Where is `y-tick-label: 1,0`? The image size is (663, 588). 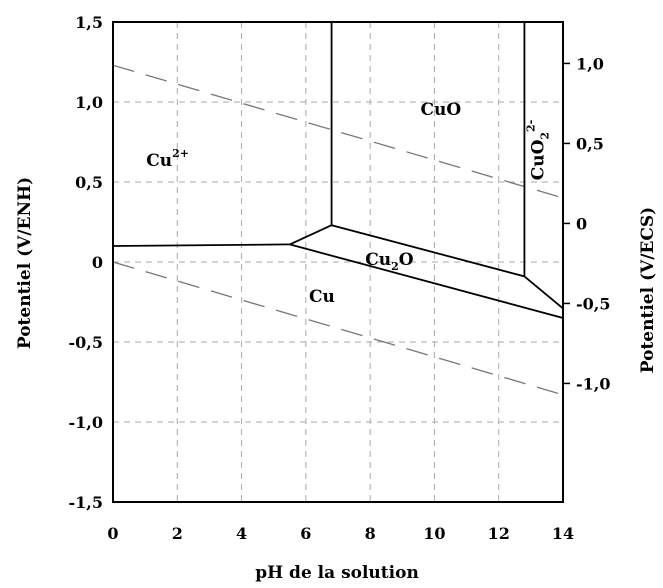
y-tick-label: 1,0 is located at coordinates (89, 102).